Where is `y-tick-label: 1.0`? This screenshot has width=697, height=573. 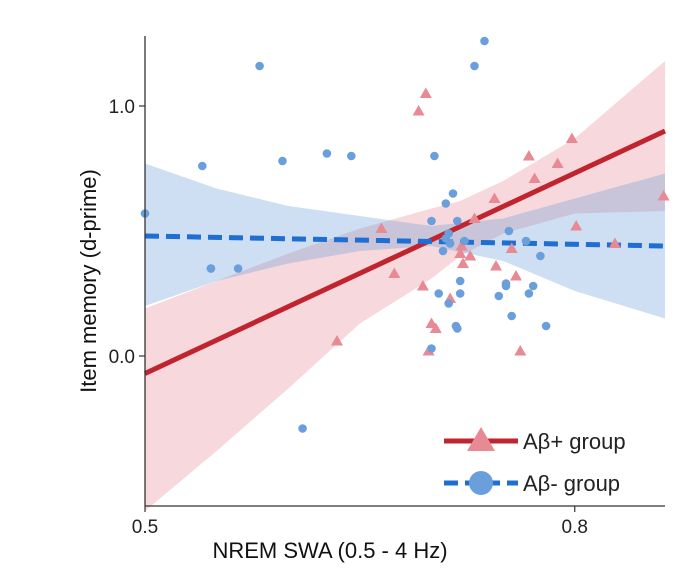 y-tick-label: 1.0 is located at coordinates (122, 107).